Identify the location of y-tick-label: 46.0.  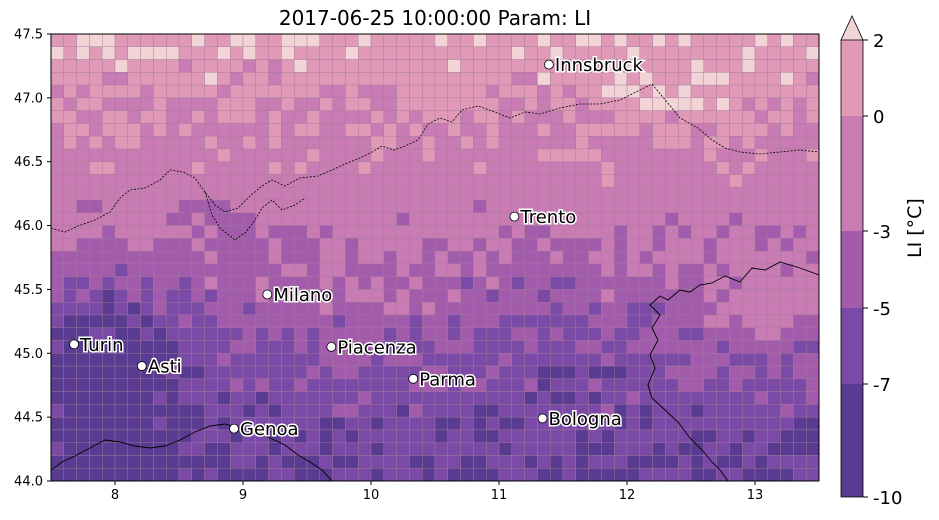
(28, 226).